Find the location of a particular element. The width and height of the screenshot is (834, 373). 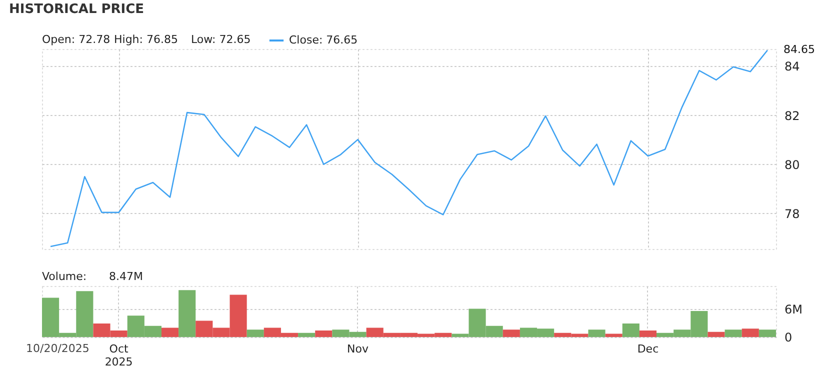

text: High: 76.85 is located at coordinates (146, 39).